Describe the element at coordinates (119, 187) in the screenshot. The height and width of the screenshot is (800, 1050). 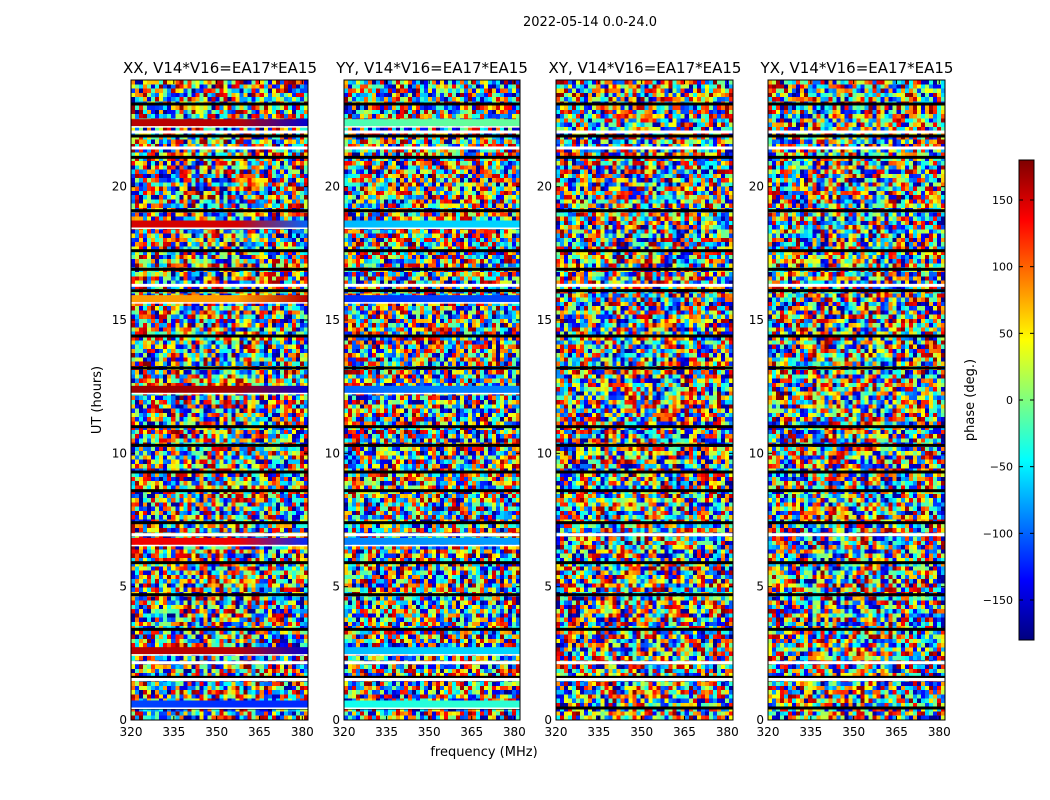
I see `y-tick-label: 20` at that location.